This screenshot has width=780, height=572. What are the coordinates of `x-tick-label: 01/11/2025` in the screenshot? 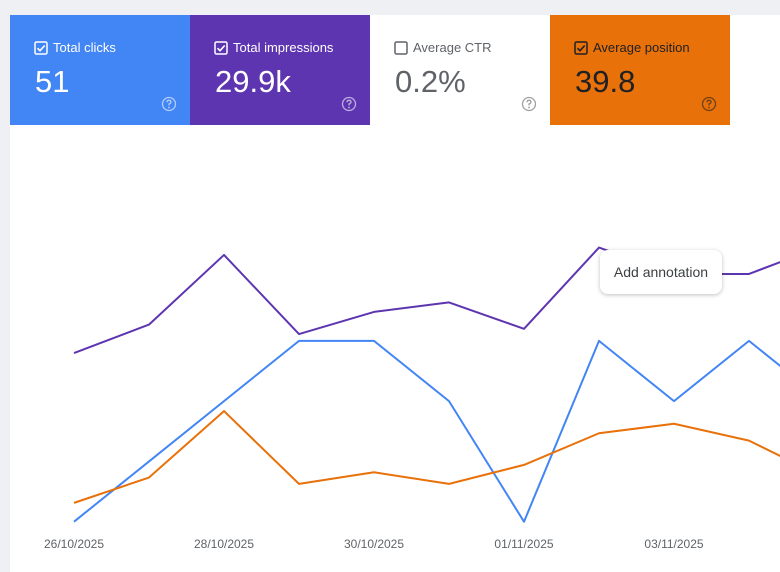 It's located at (523, 544).